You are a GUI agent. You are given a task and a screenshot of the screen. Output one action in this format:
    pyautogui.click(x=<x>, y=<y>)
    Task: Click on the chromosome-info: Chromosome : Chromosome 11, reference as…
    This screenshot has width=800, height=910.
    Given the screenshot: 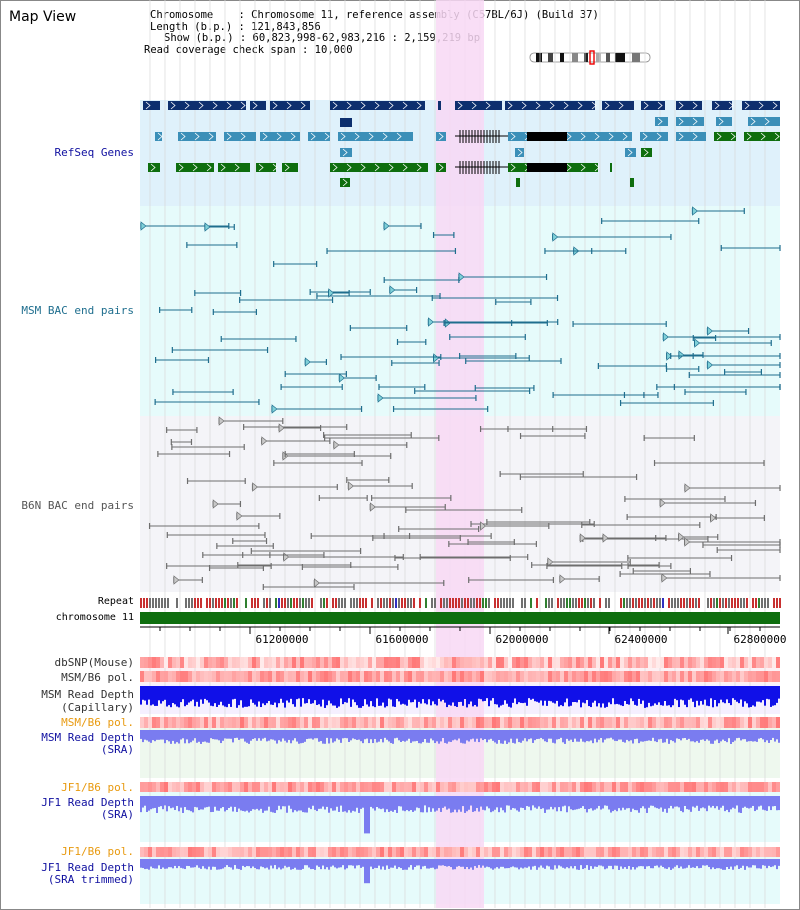 What is the action you would take?
    pyautogui.click(x=371, y=32)
    